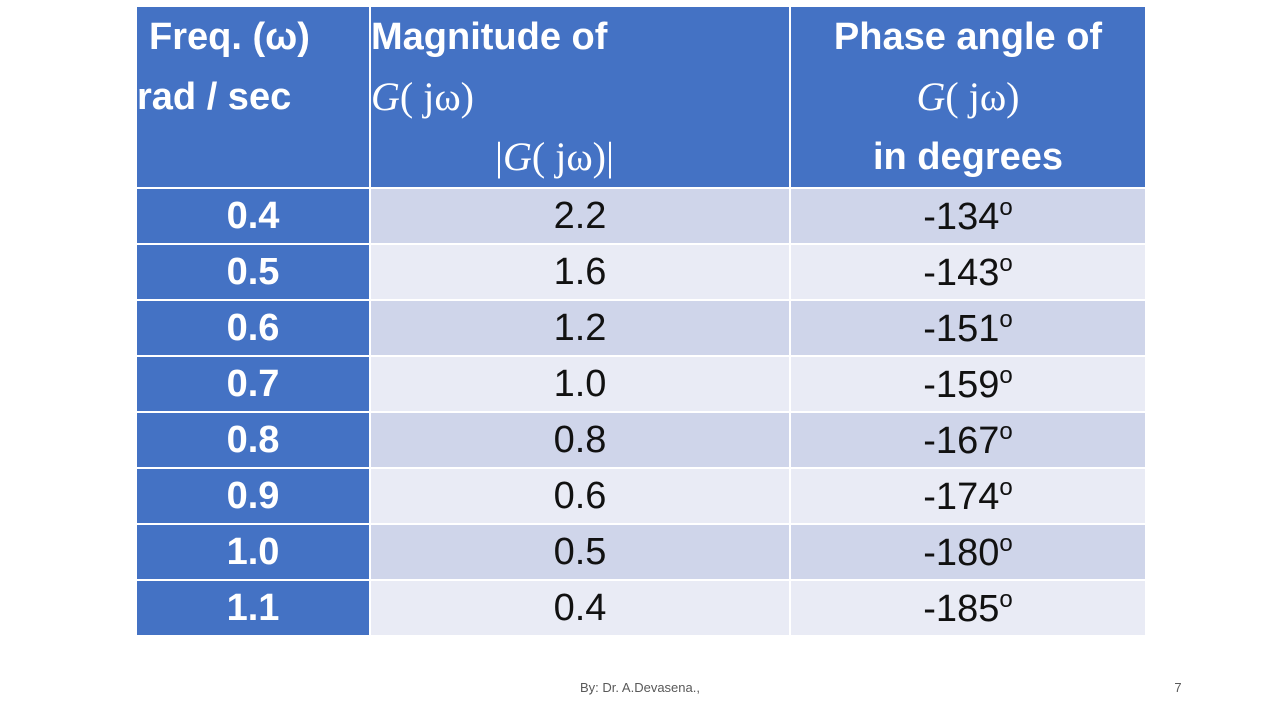  What do you see at coordinates (253, 328) in the screenshot?
I see `cell-frequency: 0.6` at bounding box center [253, 328].